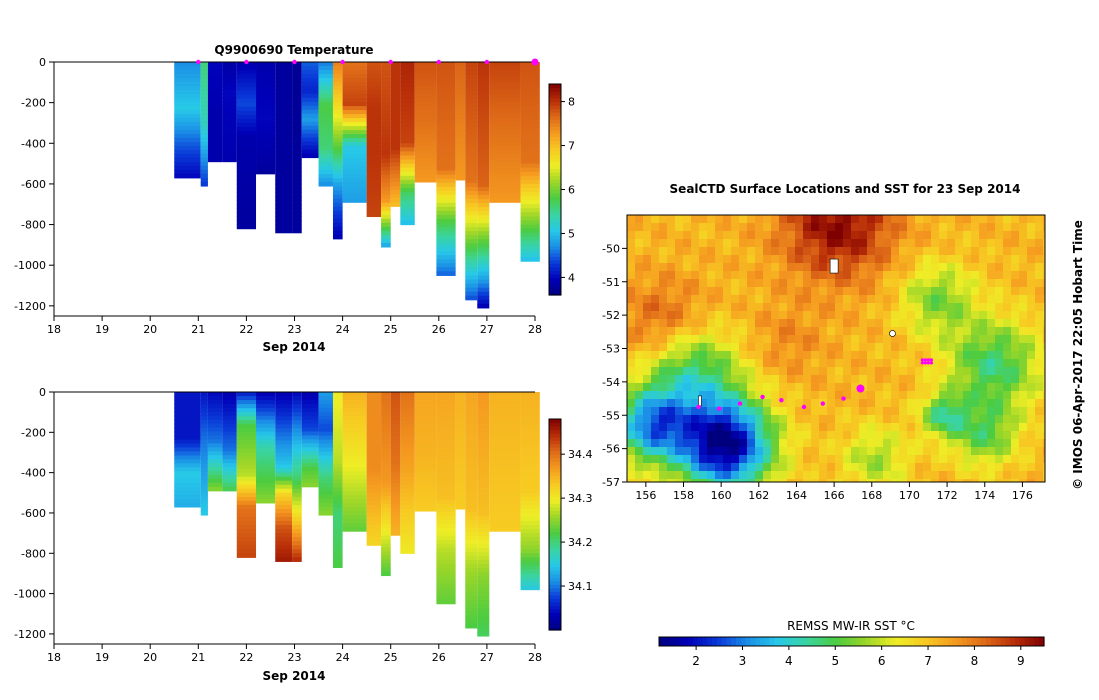  What do you see at coordinates (740, 403) in the screenshot?
I see `track-point` at bounding box center [740, 403].